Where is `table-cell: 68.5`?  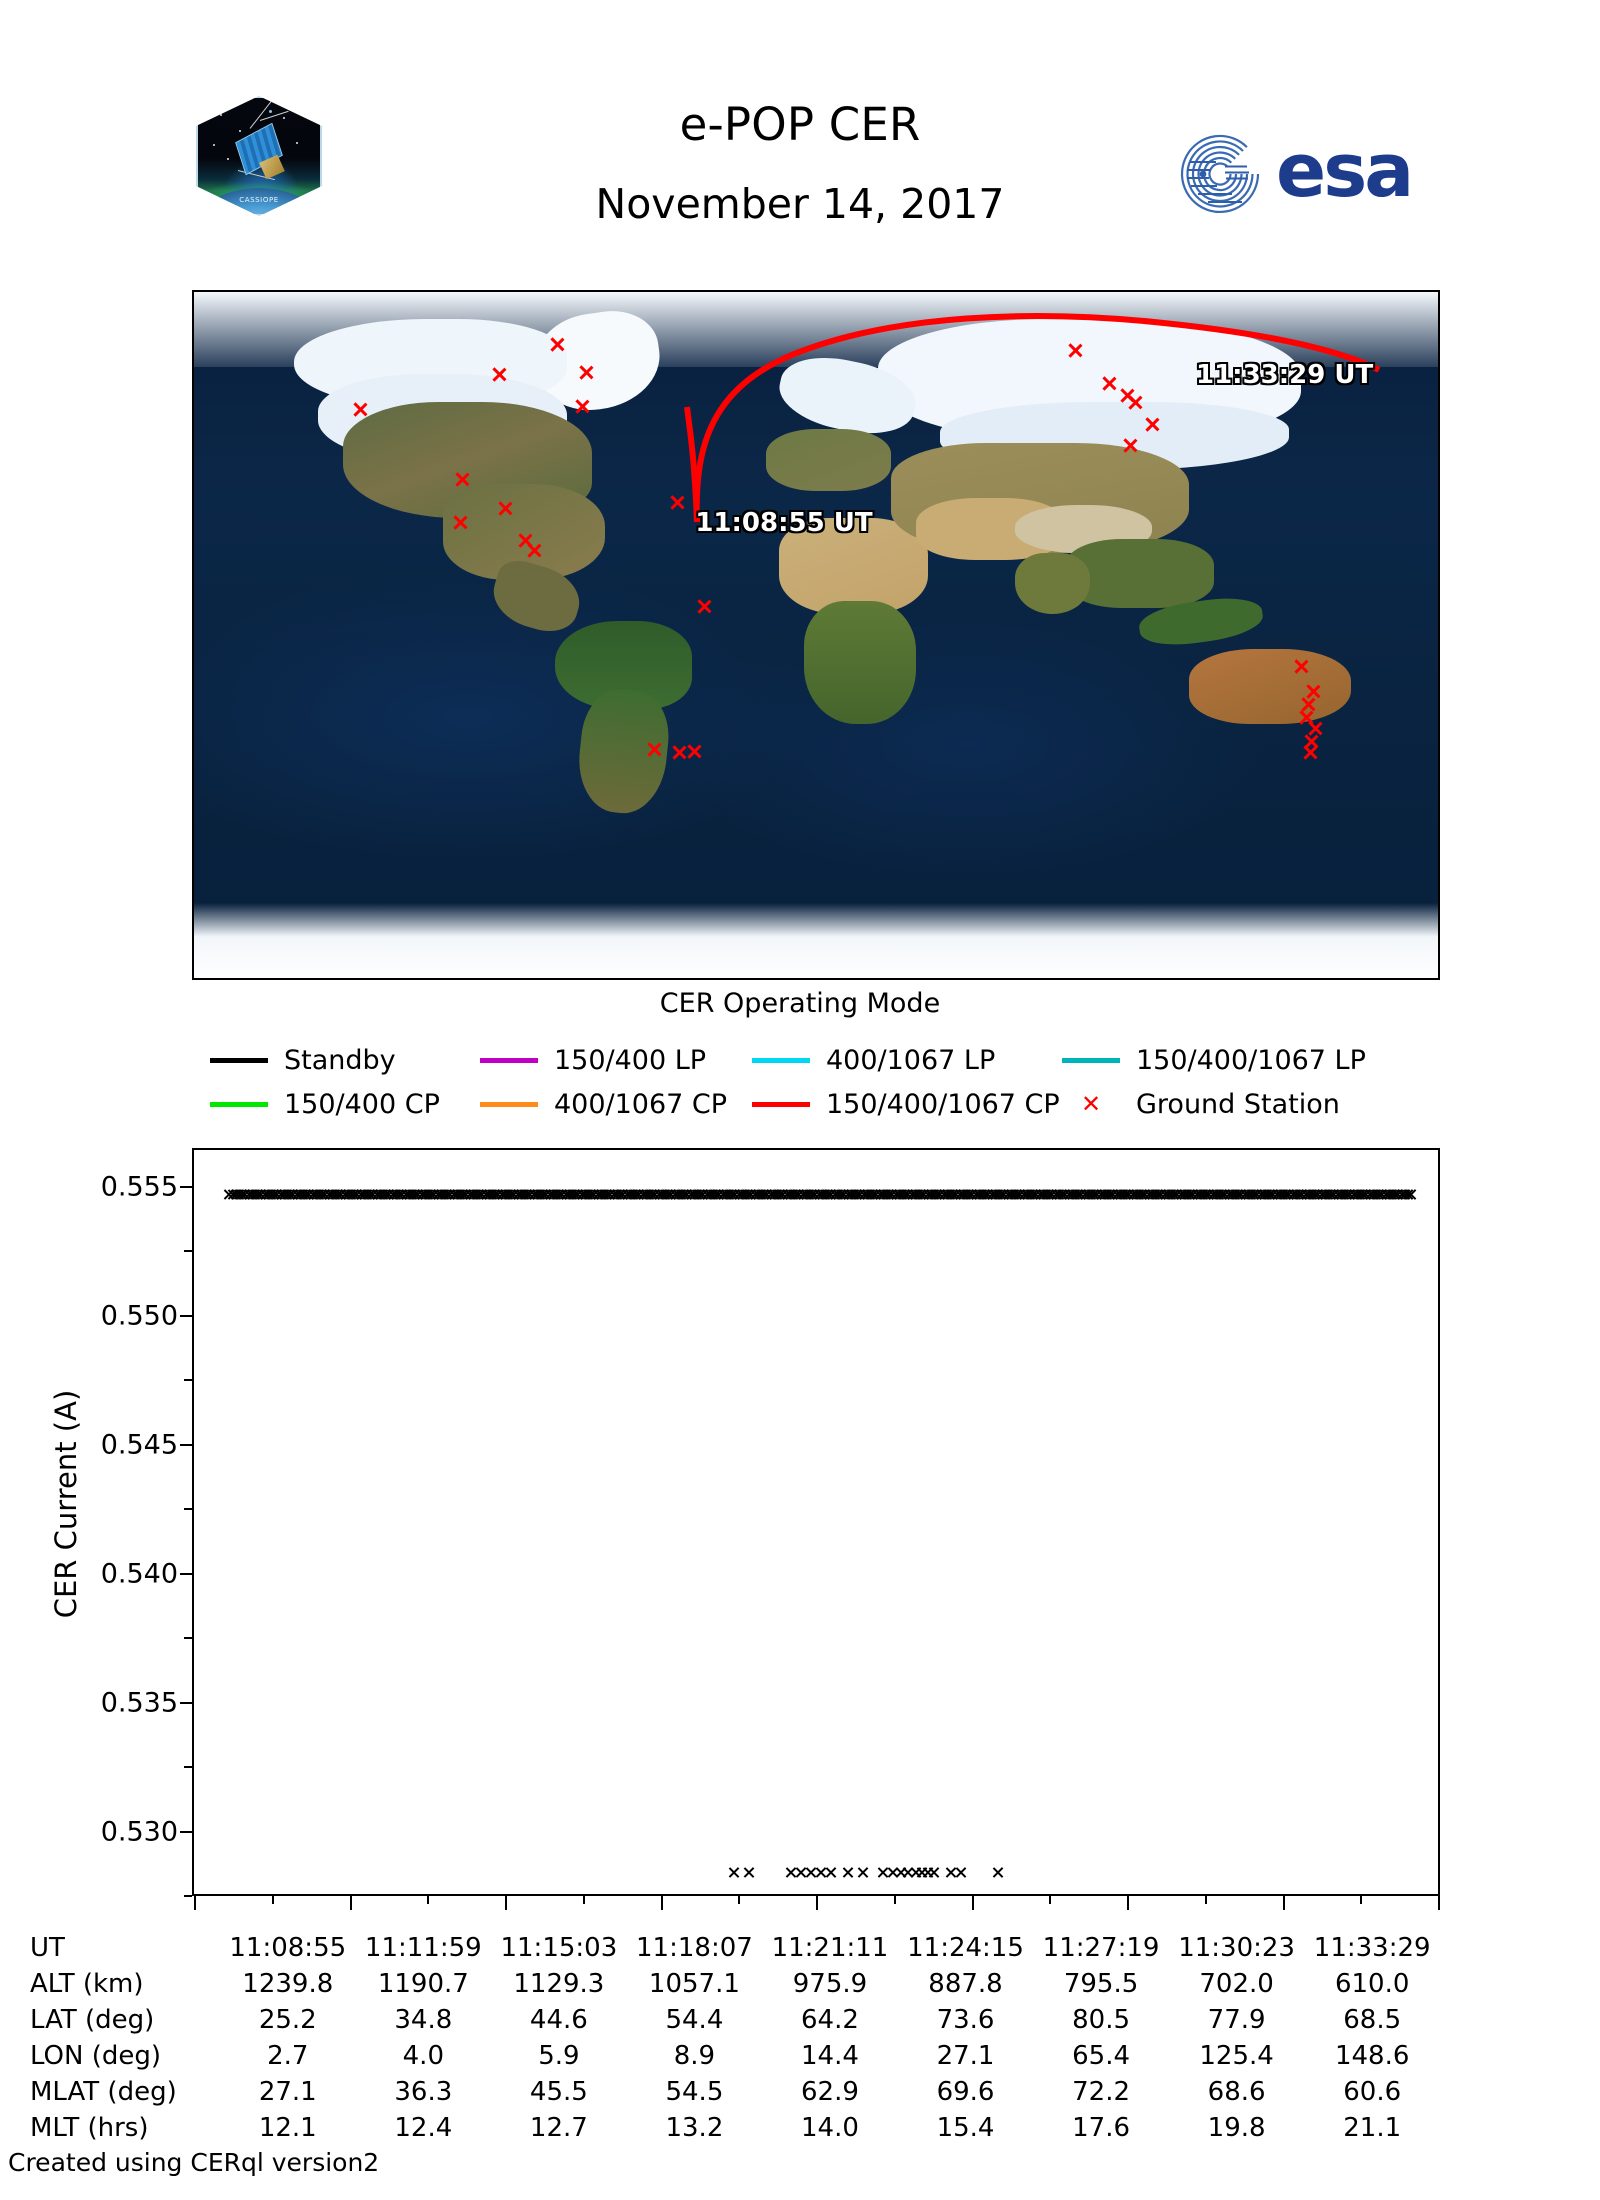 table-cell: 68.5 is located at coordinates (1372, 2020).